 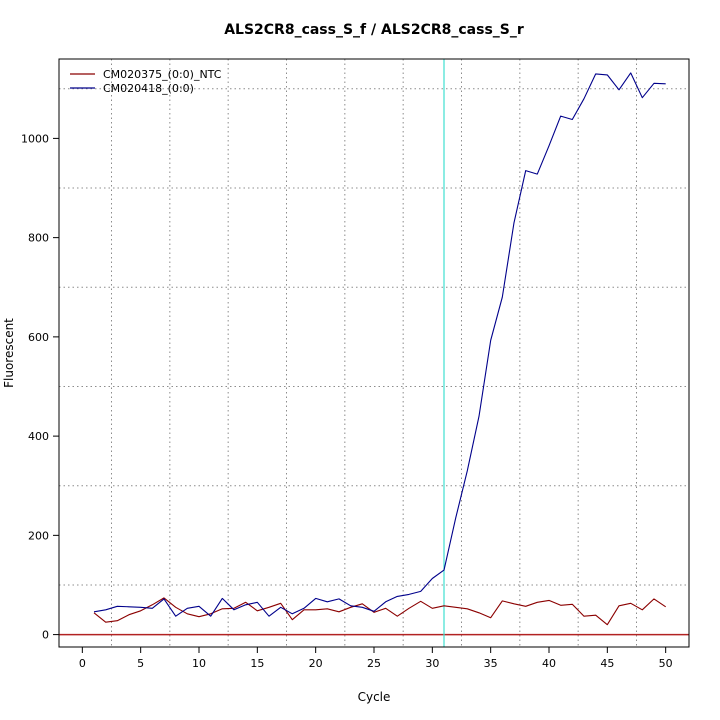 What do you see at coordinates (35, 138) in the screenshot?
I see `y-tick-label: 1000` at bounding box center [35, 138].